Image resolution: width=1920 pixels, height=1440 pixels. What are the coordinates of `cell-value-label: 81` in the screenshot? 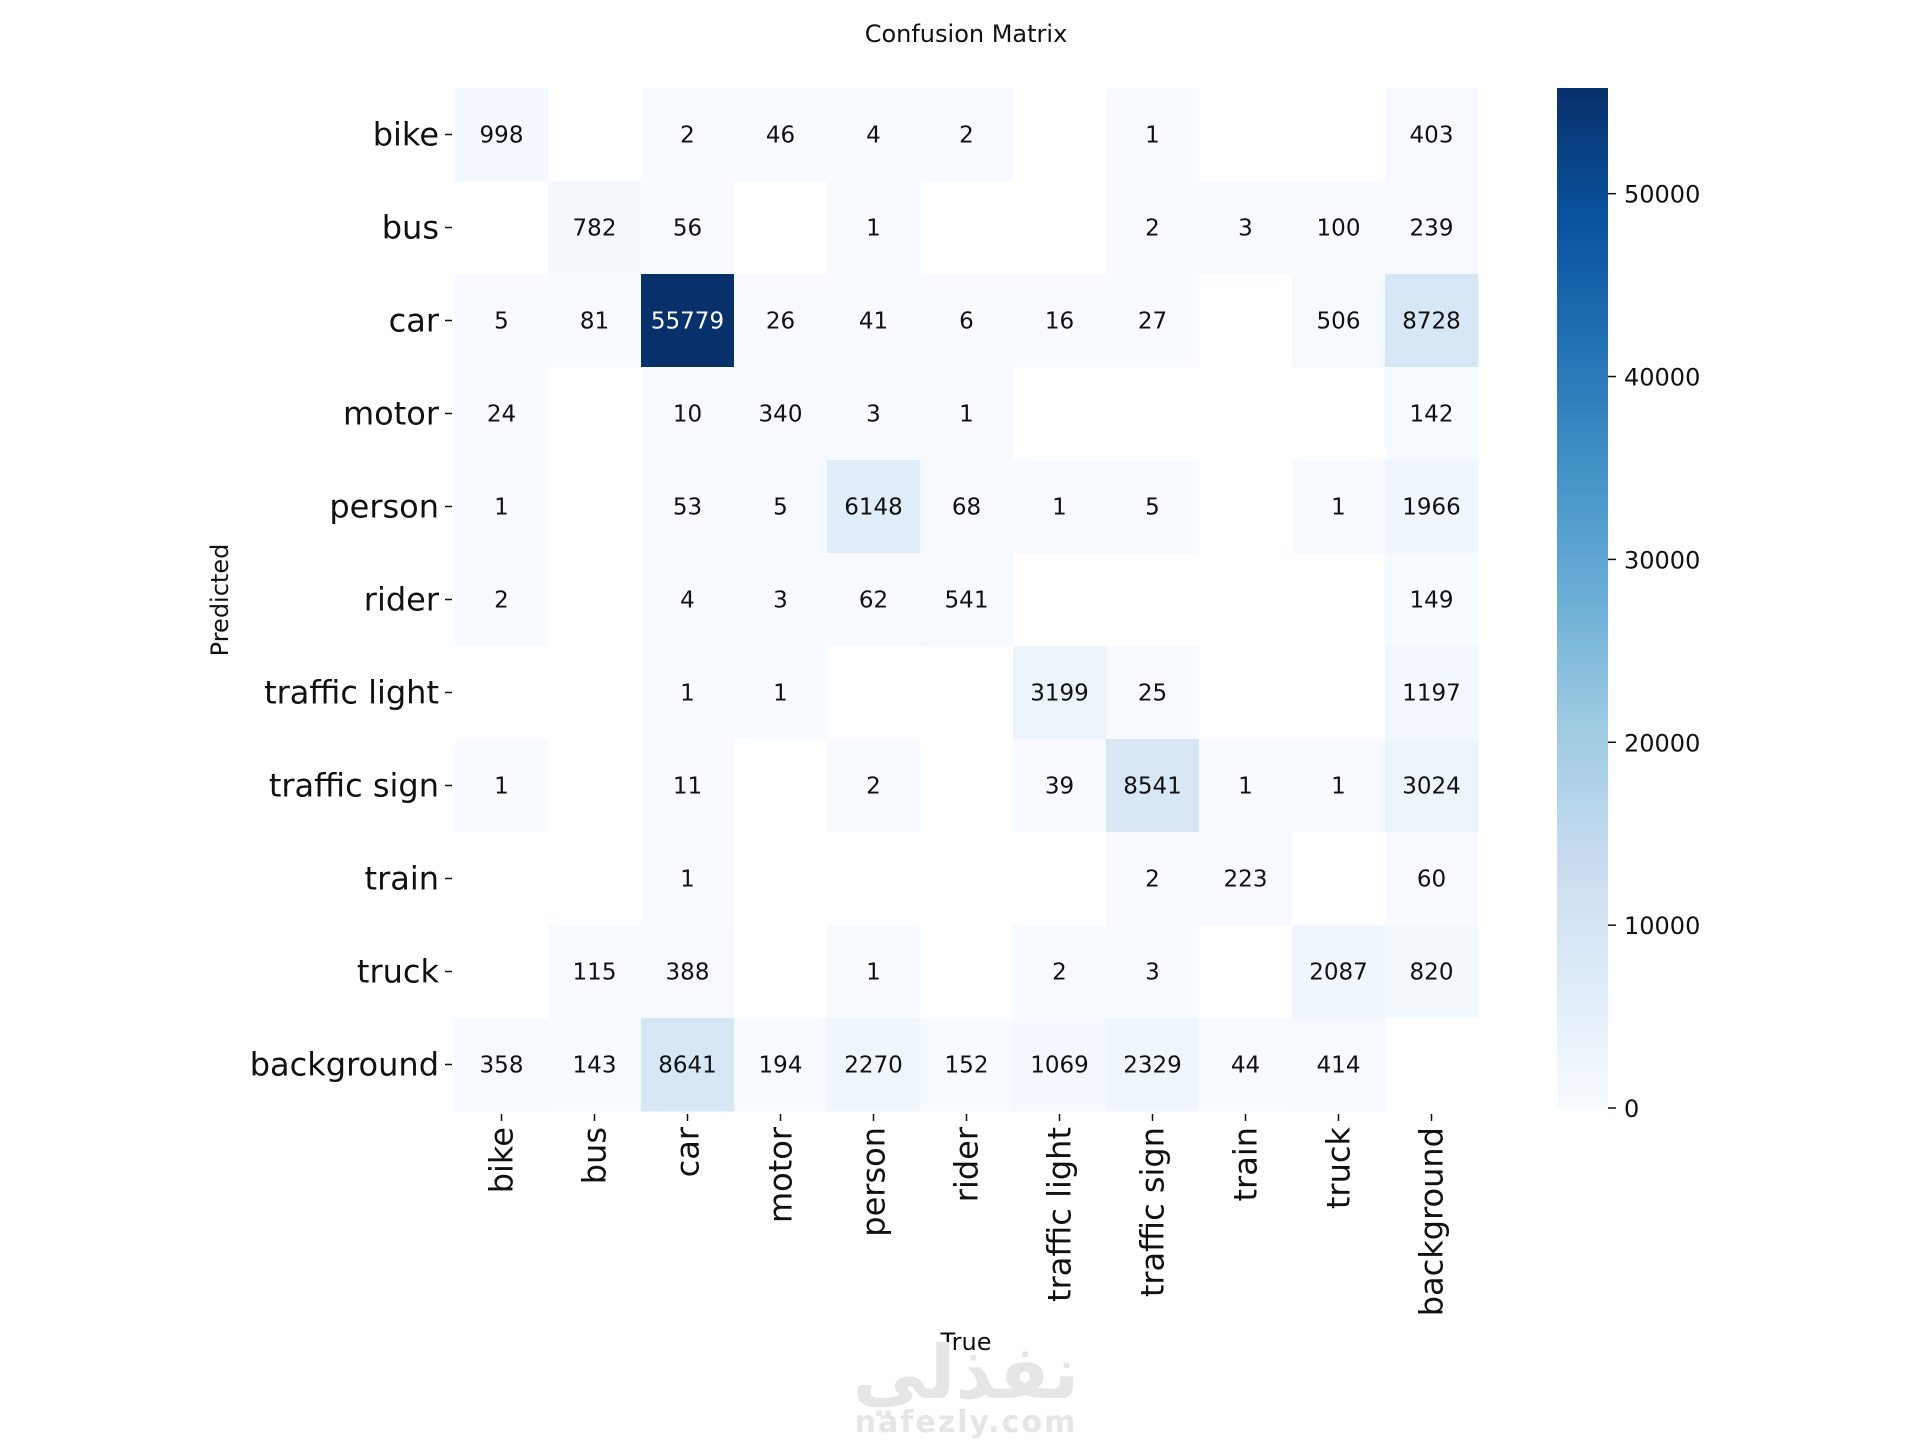 It's located at (594, 322).